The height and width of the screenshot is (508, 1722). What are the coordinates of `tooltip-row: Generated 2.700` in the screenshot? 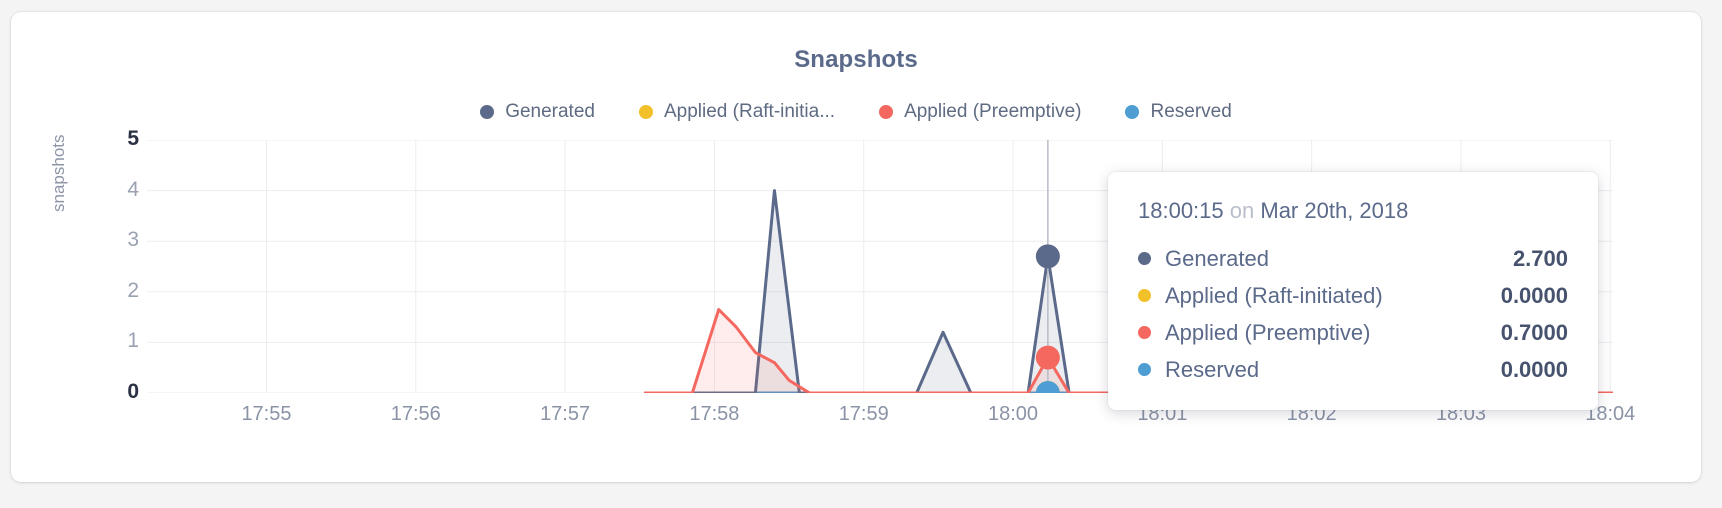 It's located at (1353, 258).